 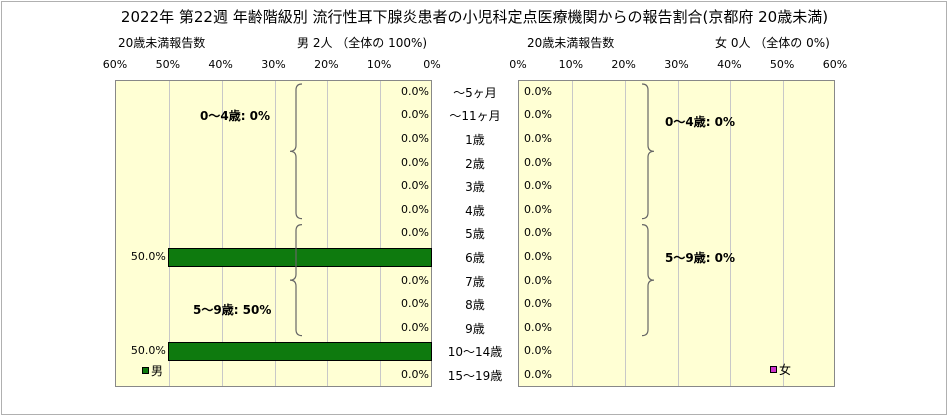 What do you see at coordinates (475, 140) in the screenshot?
I see `age-category-label: 1歳` at bounding box center [475, 140].